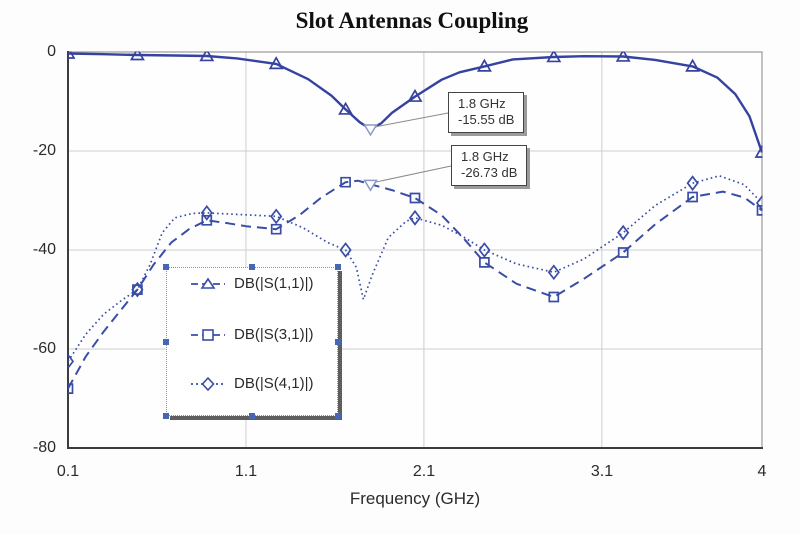 The width and height of the screenshot is (800, 534). Describe the element at coordinates (44, 249) in the screenshot. I see `y-tick-label: -40` at that location.